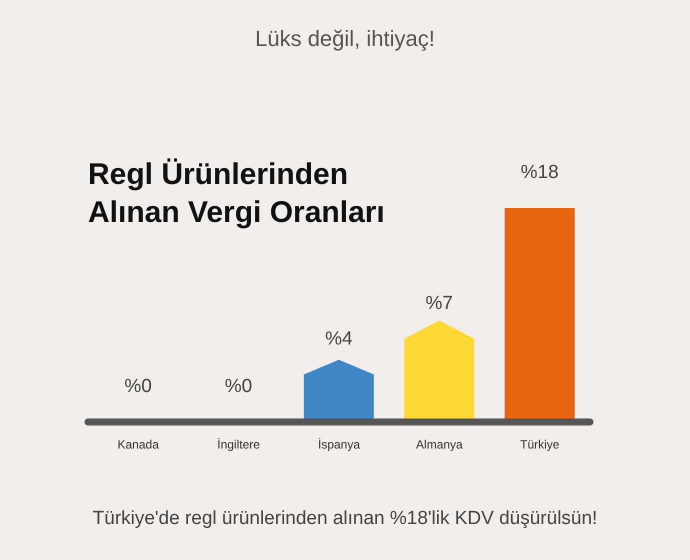  I want to click on x-tick-label: Almanya, so click(440, 445).